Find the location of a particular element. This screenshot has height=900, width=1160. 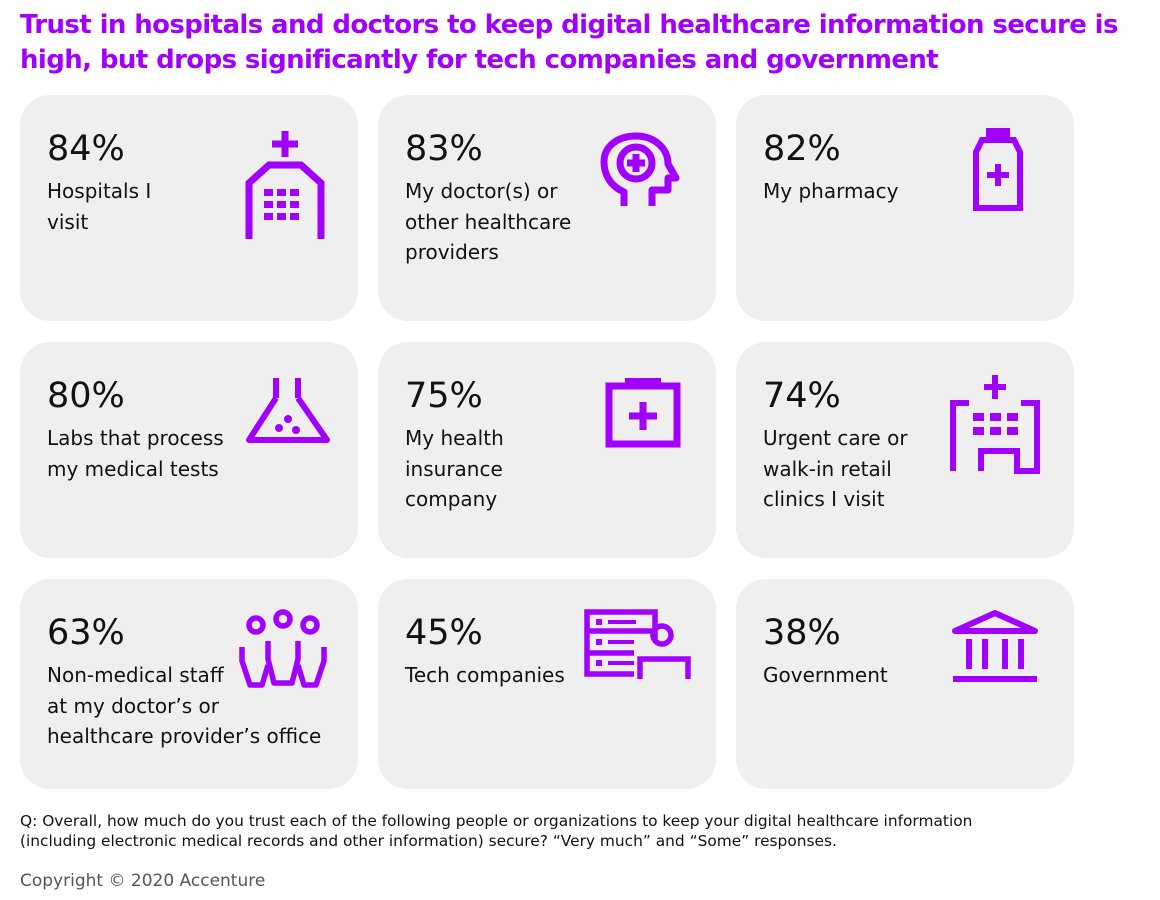

insurance-clipboard-icon is located at coordinates (643, 413).